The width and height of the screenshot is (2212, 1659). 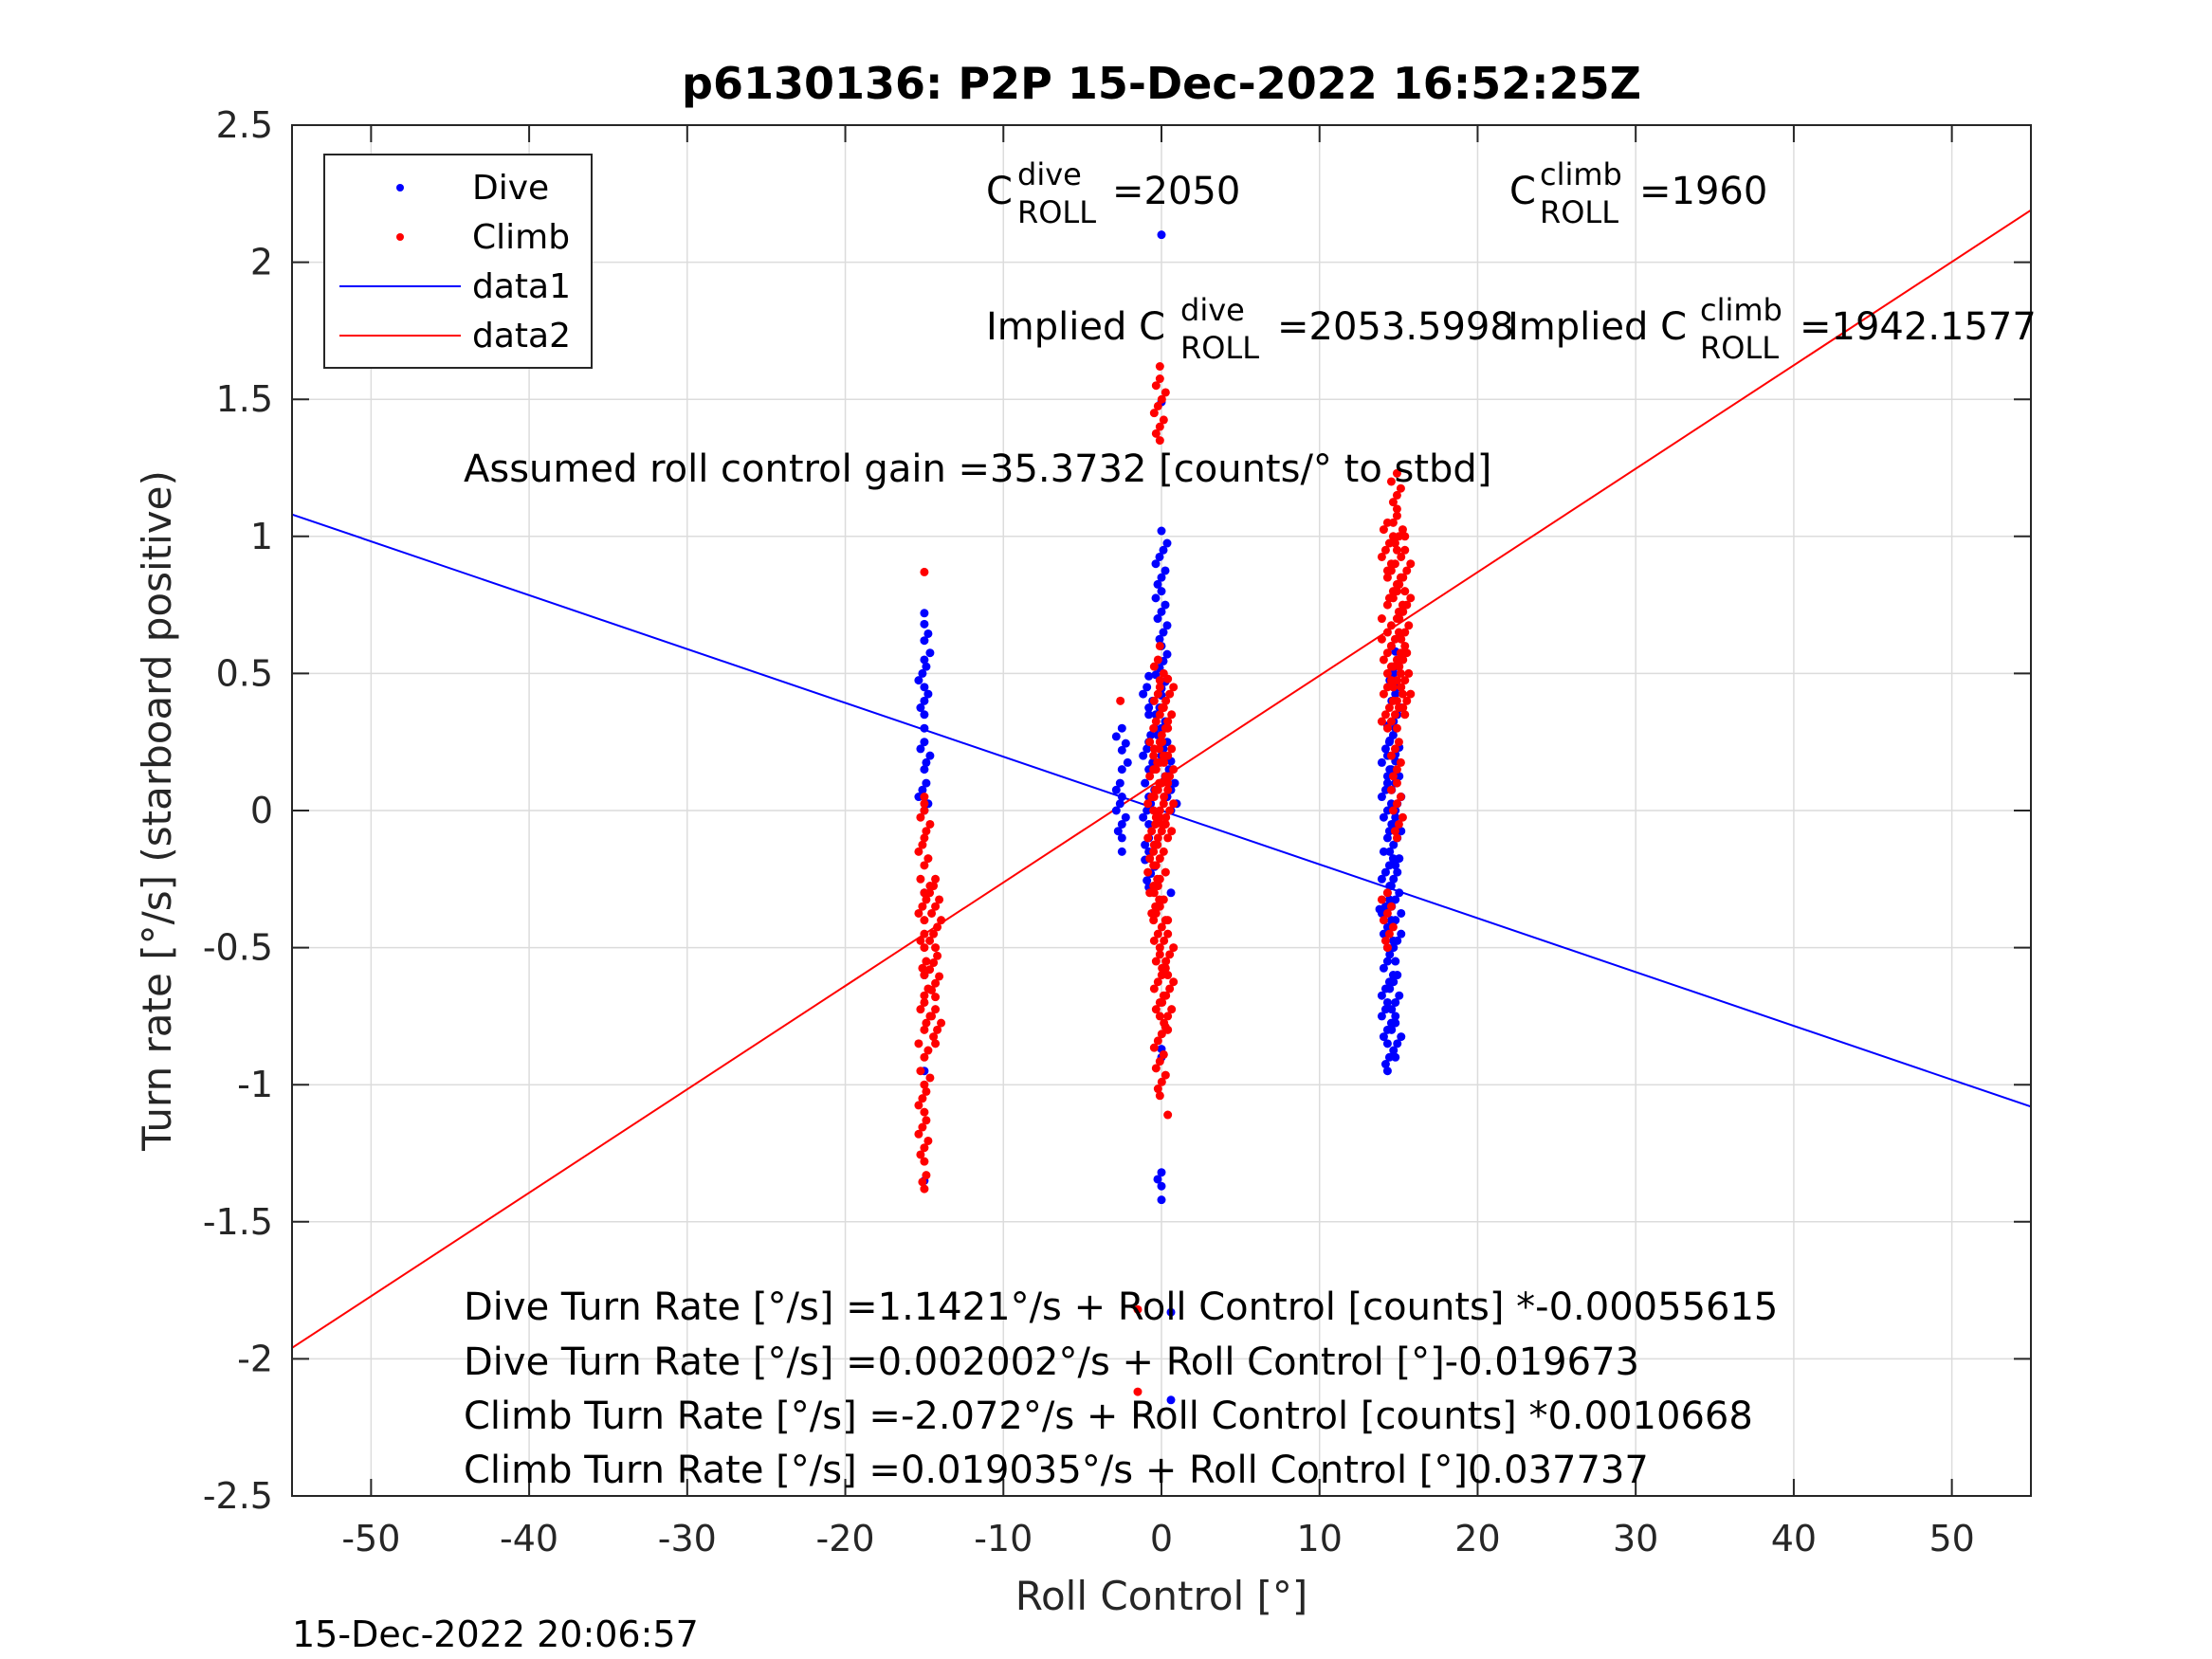 What do you see at coordinates (244, 399) in the screenshot?
I see `y-tick-label: 1.5` at bounding box center [244, 399].